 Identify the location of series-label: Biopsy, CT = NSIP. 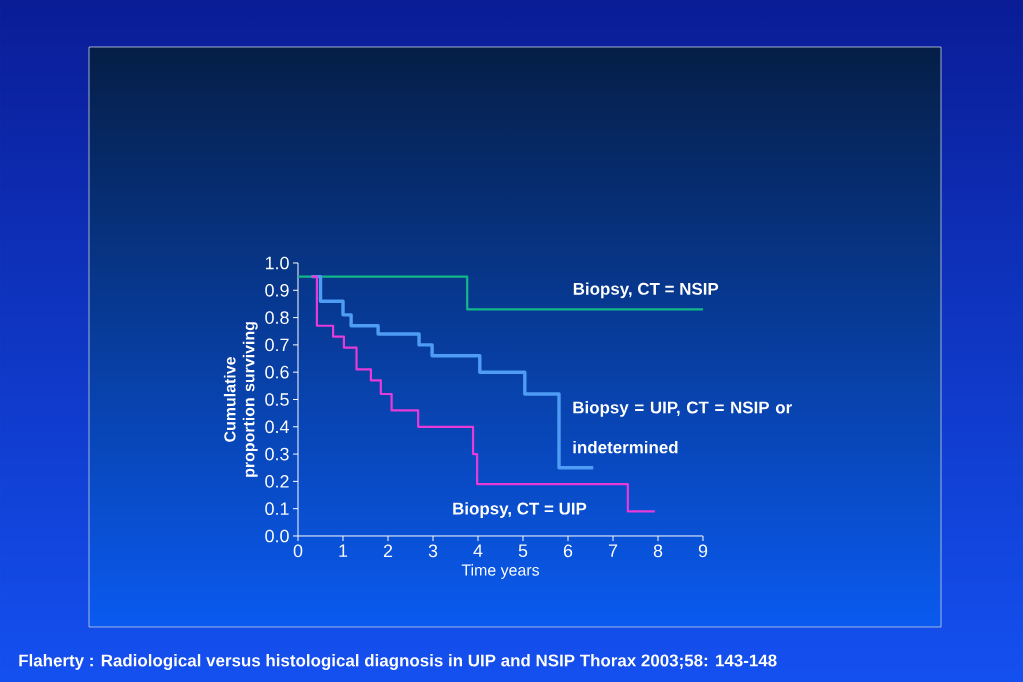
(646, 290).